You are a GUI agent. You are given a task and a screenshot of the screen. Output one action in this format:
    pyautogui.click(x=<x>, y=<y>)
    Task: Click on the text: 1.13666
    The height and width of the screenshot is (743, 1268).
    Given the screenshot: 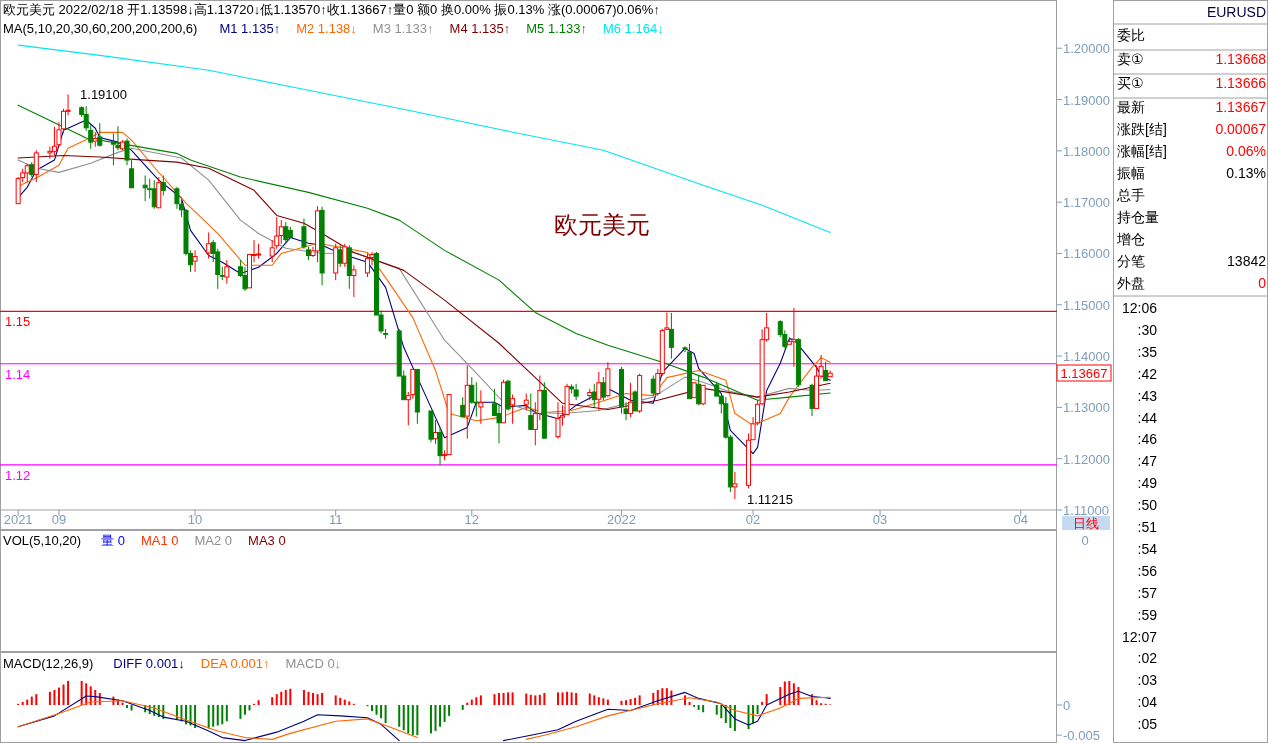 What is the action you would take?
    pyautogui.click(x=1240, y=83)
    